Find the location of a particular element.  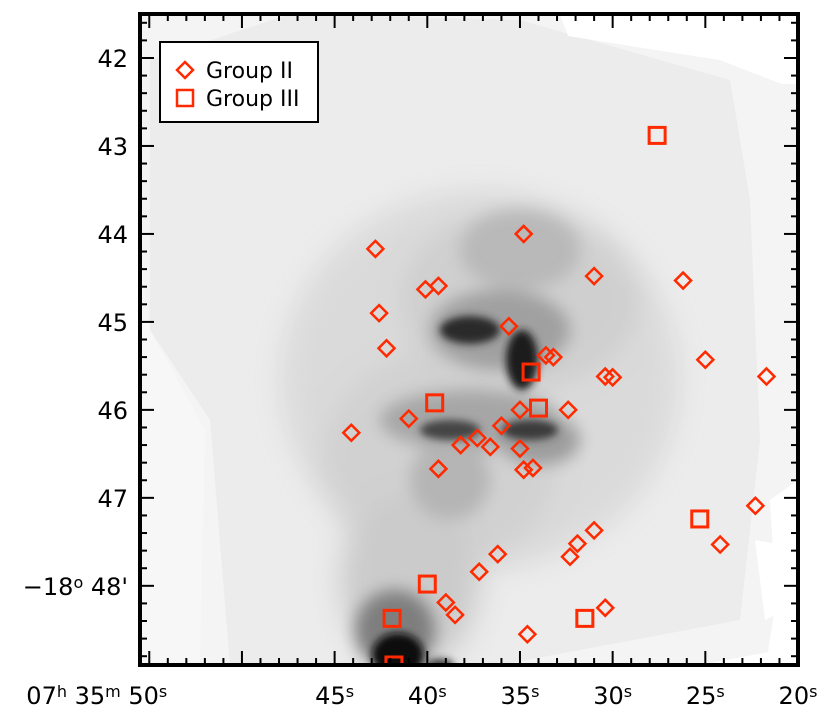

y-tick-label: −18o 48' is located at coordinates (75, 587).